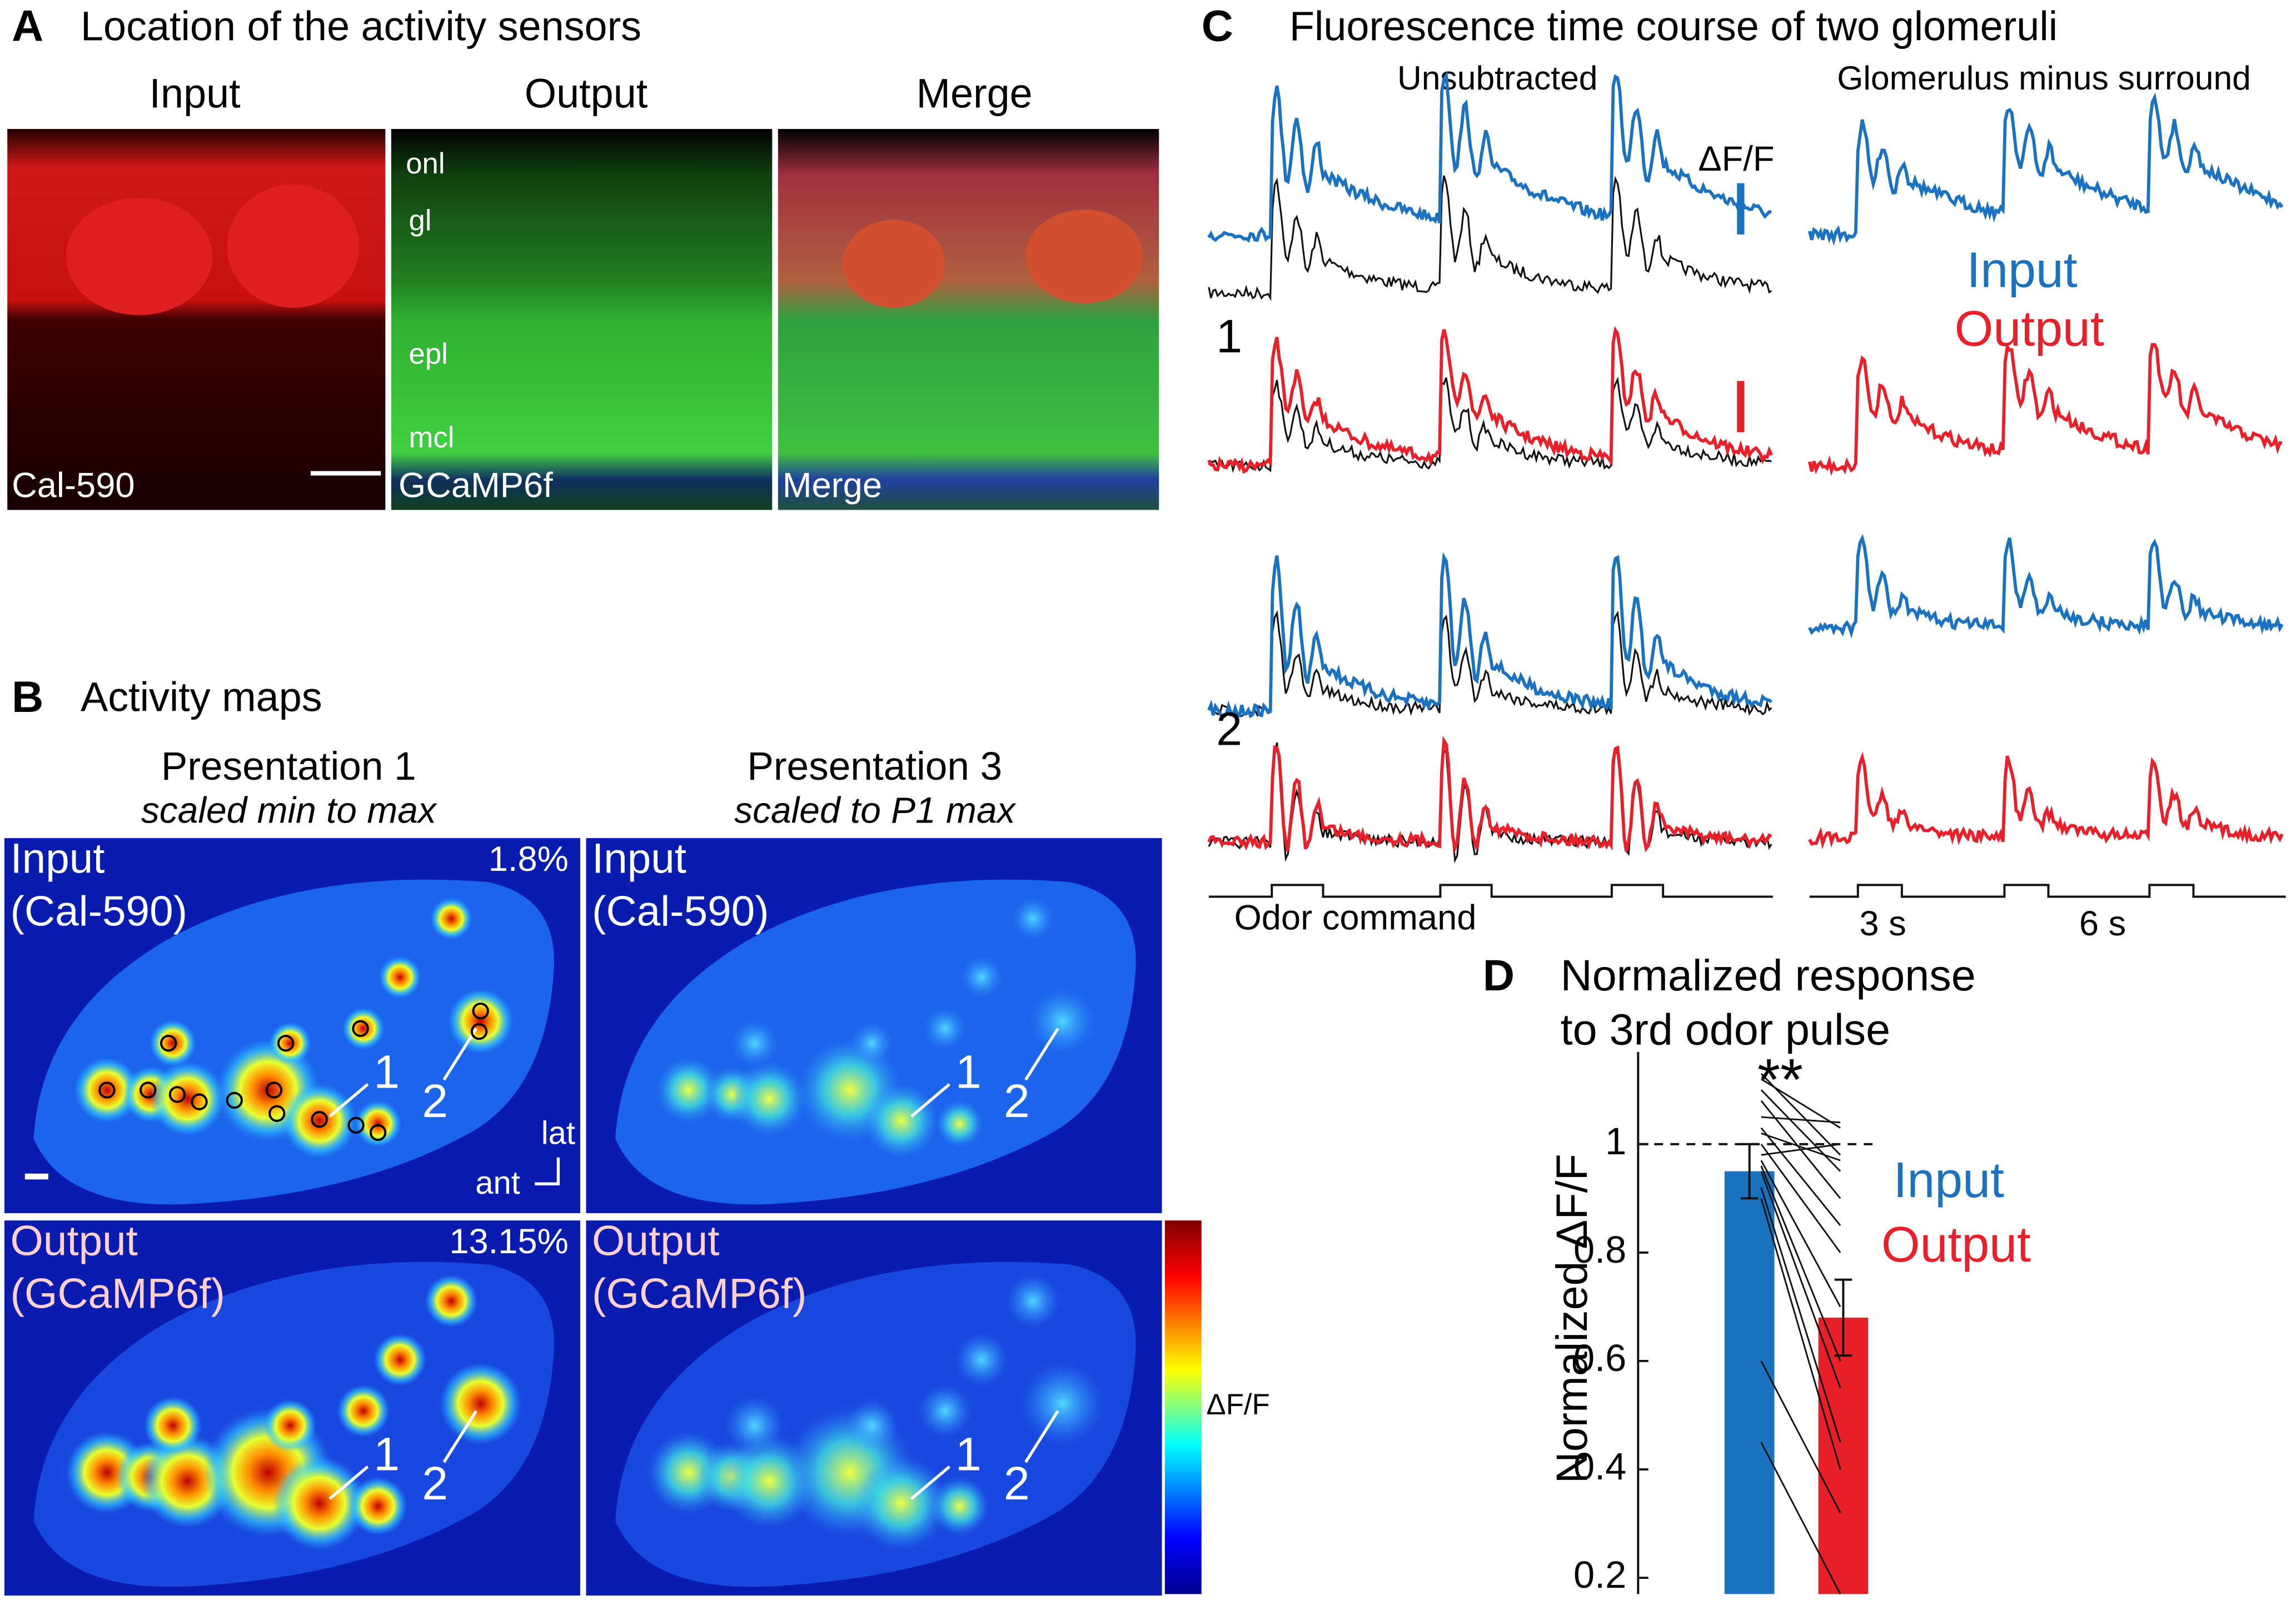 This screenshot has height=1600, width=2296. I want to click on micrograph, so click(196, 319).